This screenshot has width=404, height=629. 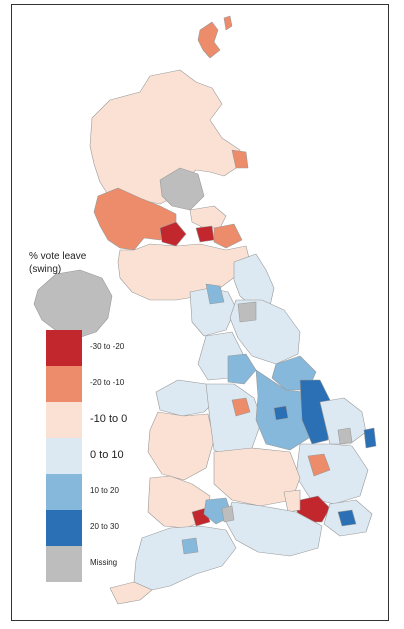 I want to click on legend-label: -20 to -10, so click(x=107, y=382).